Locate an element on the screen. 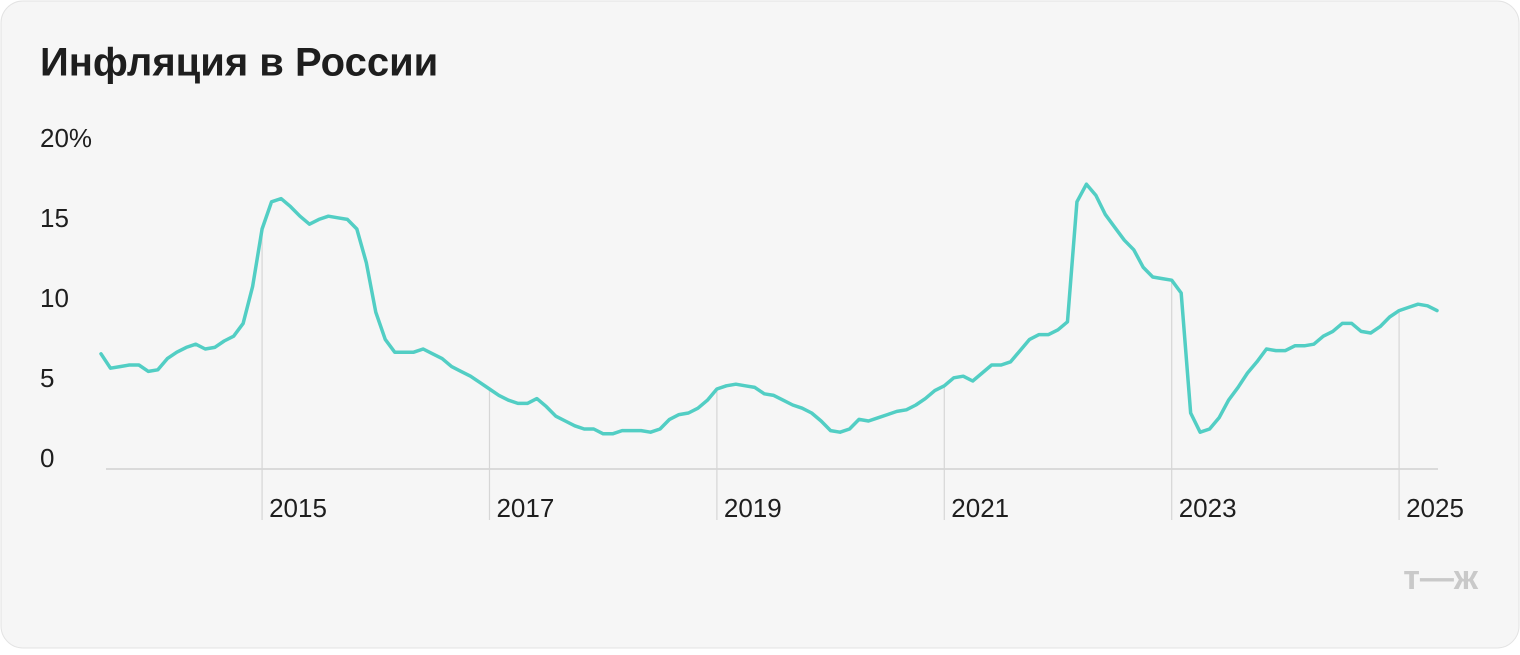 This screenshot has width=1520, height=655. x-tick-label: 2025 is located at coordinates (1435, 508).